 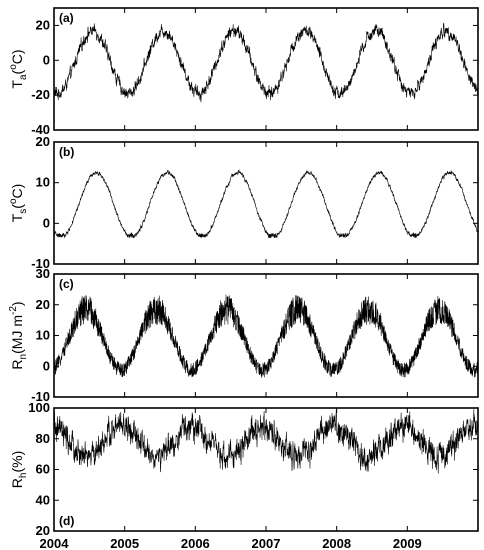 What do you see at coordinates (19, 469) in the screenshot?
I see `y-axis-label: Rh(%)` at bounding box center [19, 469].